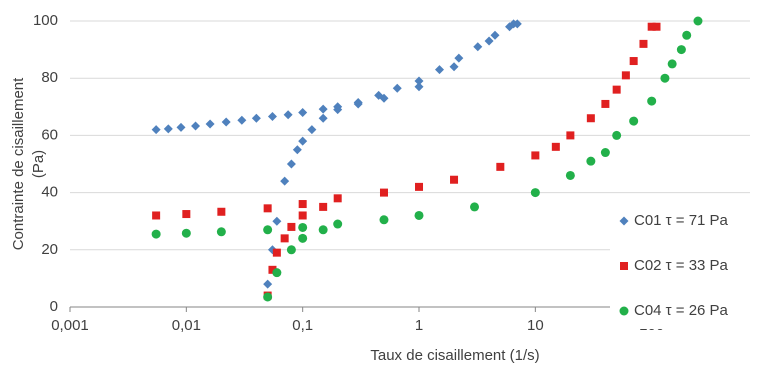 This screenshot has width=761, height=367. Describe the element at coordinates (70, 325) in the screenshot. I see `x-tick-label: 0,001` at that location.